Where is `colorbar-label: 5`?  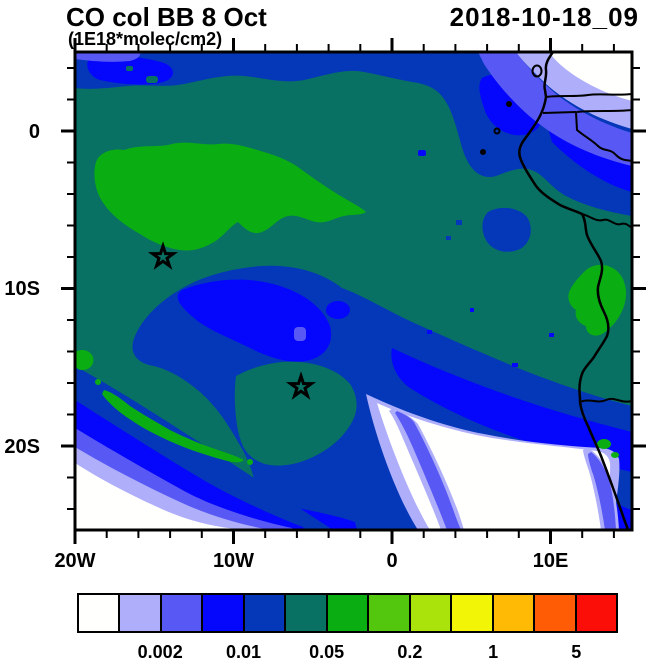 colorbar-label: 5 is located at coordinates (576, 652).